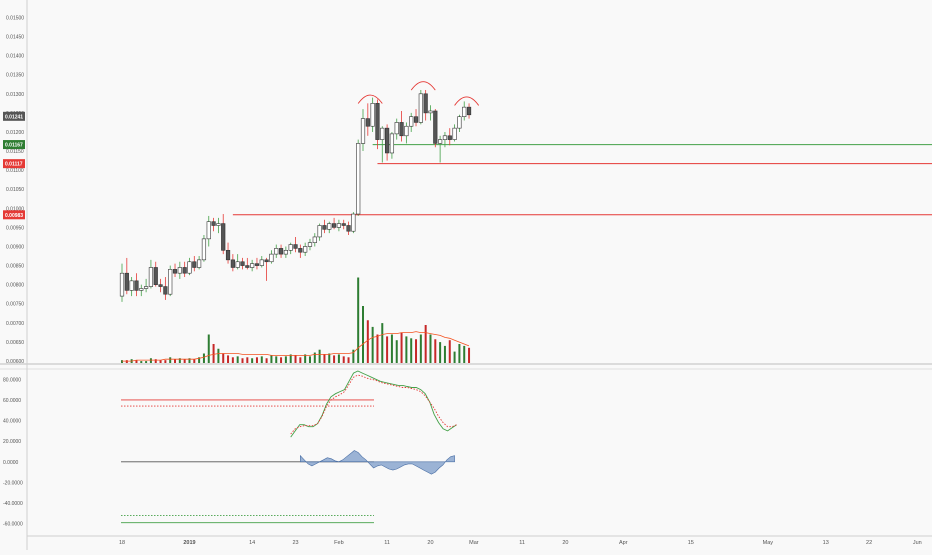 The image size is (932, 555). I want to click on price-tick-label: 0.01050, so click(15, 190).